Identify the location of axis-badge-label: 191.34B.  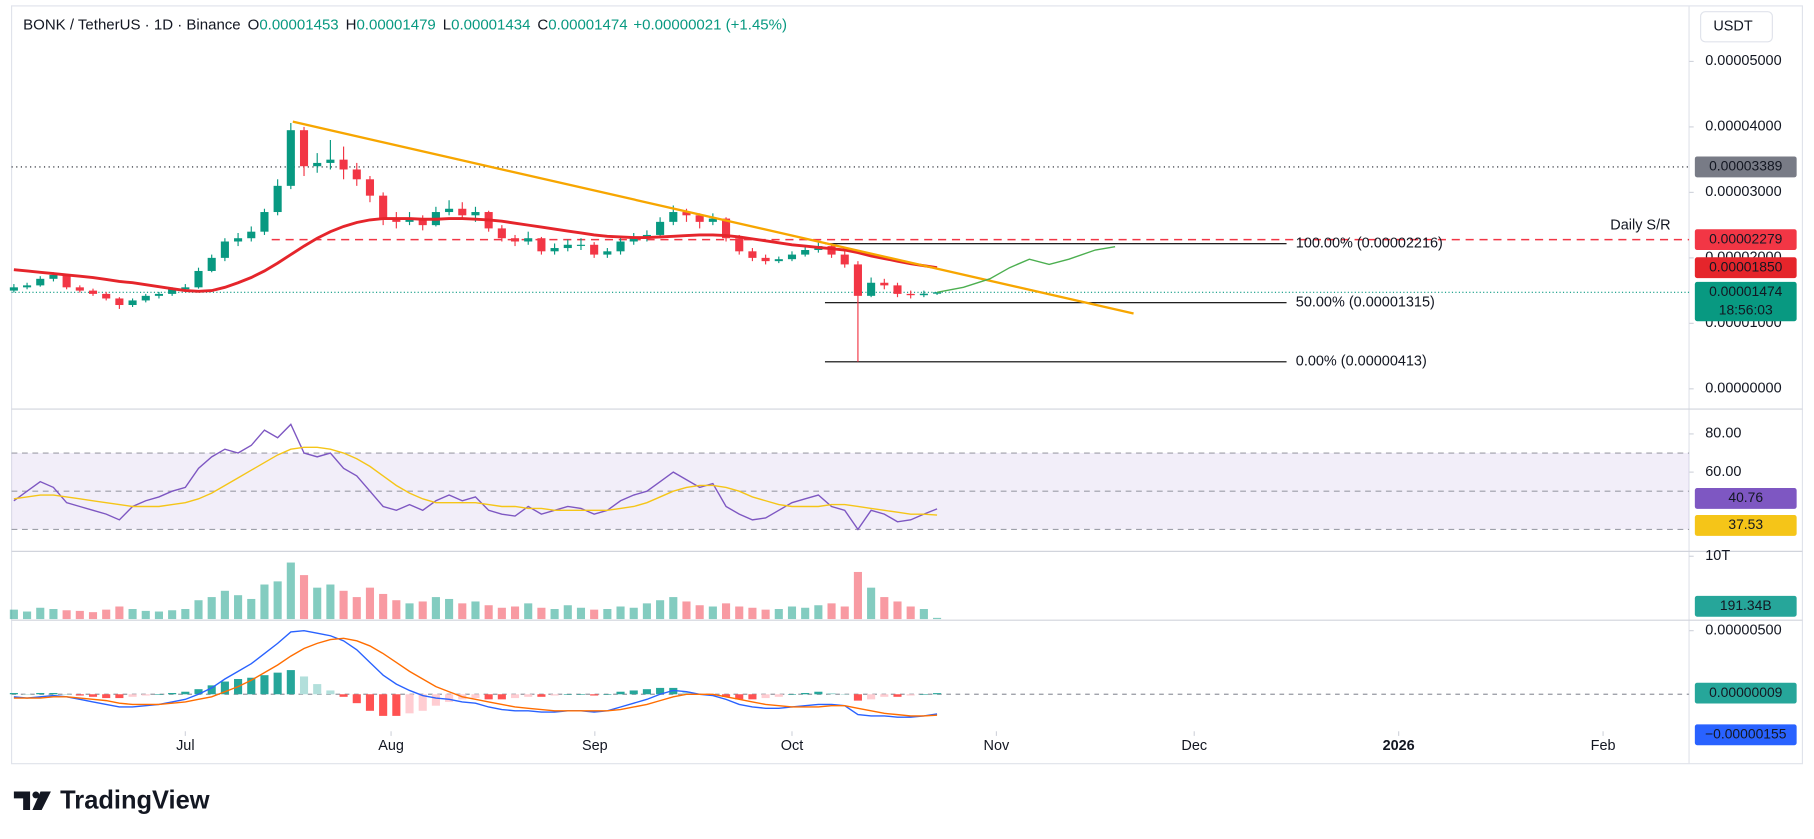
(1746, 605).